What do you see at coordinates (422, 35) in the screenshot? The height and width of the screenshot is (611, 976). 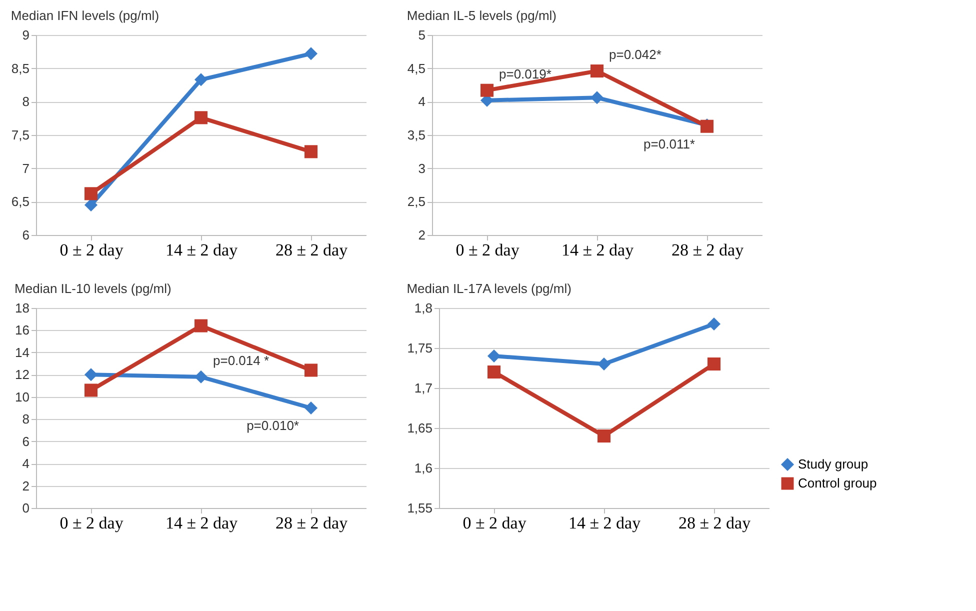 I see `y-tick-label: 5` at bounding box center [422, 35].